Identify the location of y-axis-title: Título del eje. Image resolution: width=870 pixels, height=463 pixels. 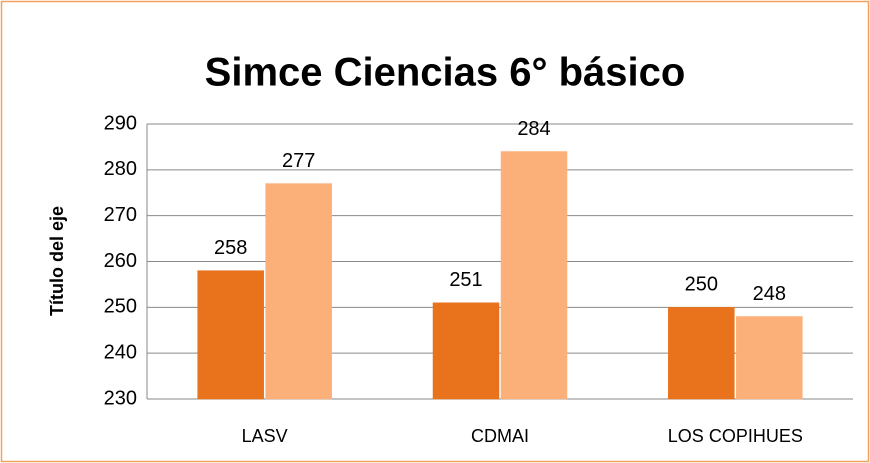
(57, 261).